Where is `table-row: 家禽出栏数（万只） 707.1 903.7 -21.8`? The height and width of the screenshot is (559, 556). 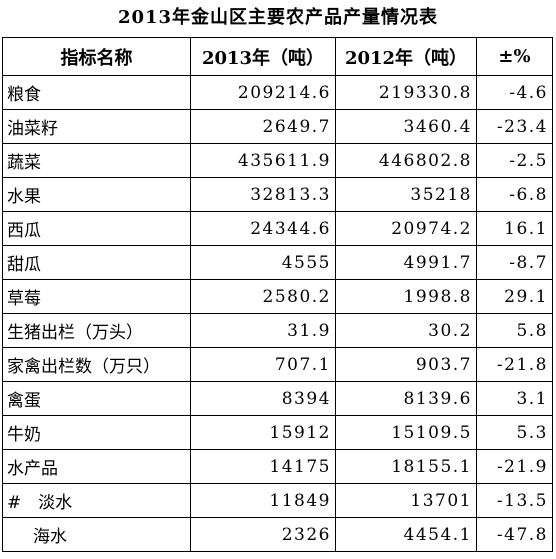 table-row: 家禽出栏数（万只） 707.1 903.7 -21.8 is located at coordinates (277, 364).